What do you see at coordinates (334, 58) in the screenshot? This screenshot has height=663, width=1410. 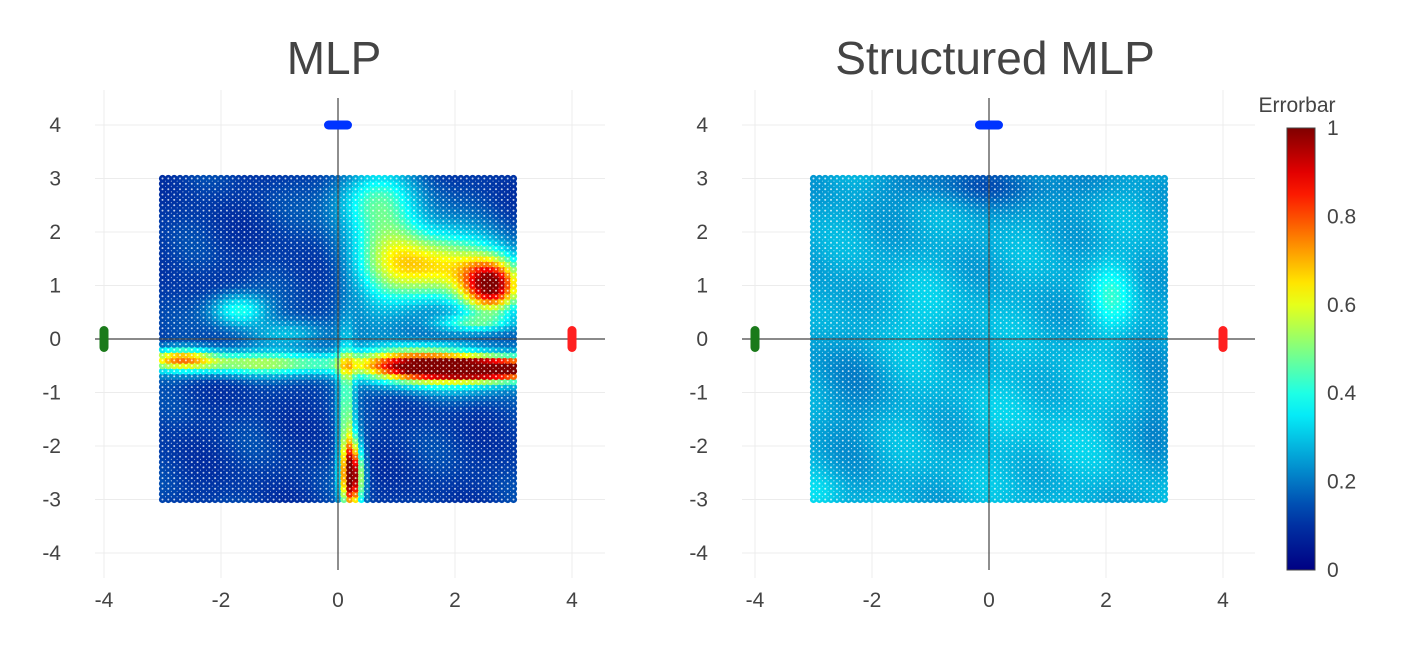 I see `chart-title: MLP` at bounding box center [334, 58].